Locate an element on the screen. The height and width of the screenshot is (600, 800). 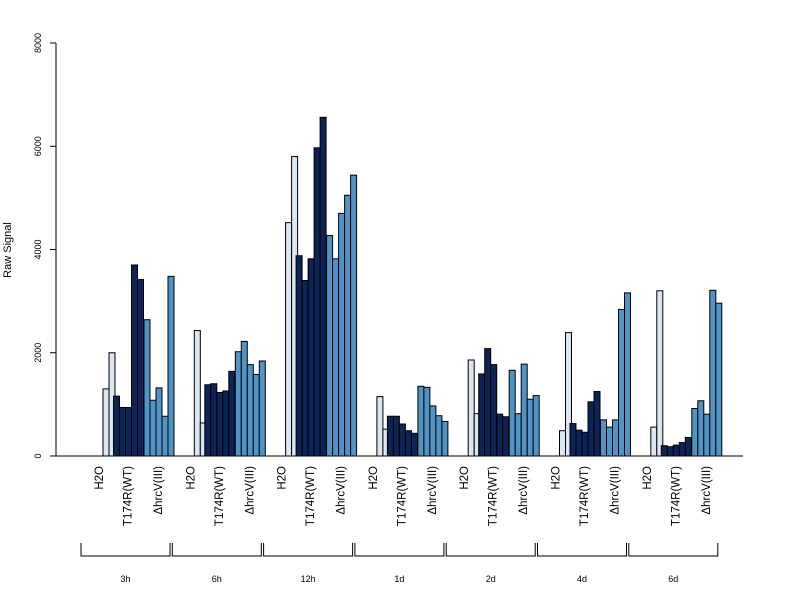
timepoint-label: 3h is located at coordinates (125, 579).